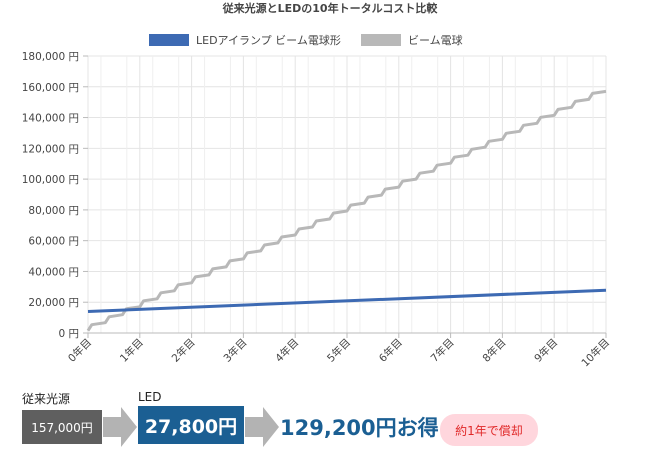 This screenshot has height=457, width=660. Describe the element at coordinates (68, 334) in the screenshot. I see `y-tick-label: 0 円` at that location.